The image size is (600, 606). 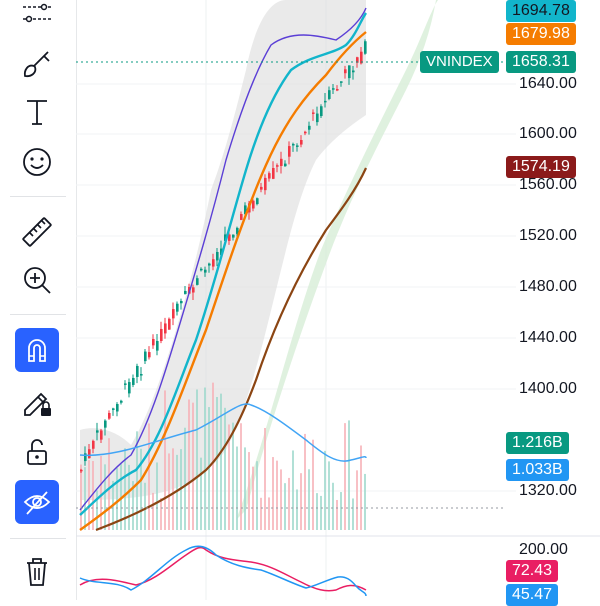 What do you see at coordinates (37, 280) in the screenshot?
I see `zoom-in-tool-icon` at bounding box center [37, 280].